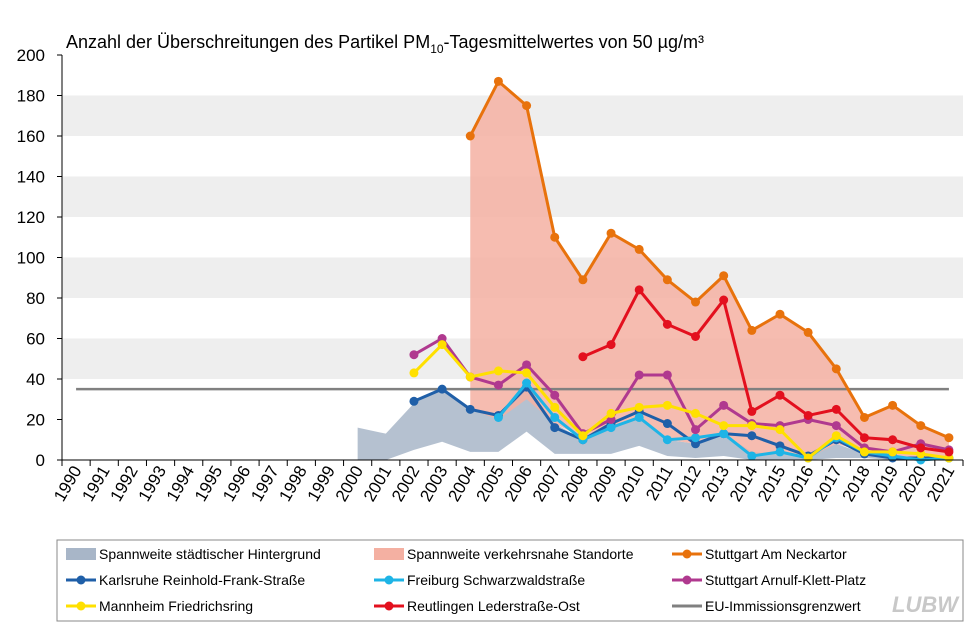  What do you see at coordinates (208, 484) in the screenshot?
I see `x-tick-label: 1995` at bounding box center [208, 484].